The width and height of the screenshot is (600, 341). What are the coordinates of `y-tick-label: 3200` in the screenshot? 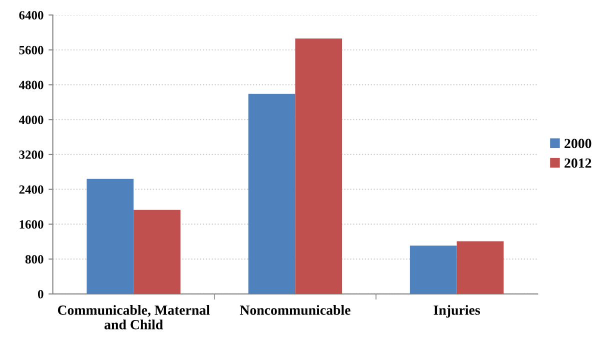 It's located at (31, 154).